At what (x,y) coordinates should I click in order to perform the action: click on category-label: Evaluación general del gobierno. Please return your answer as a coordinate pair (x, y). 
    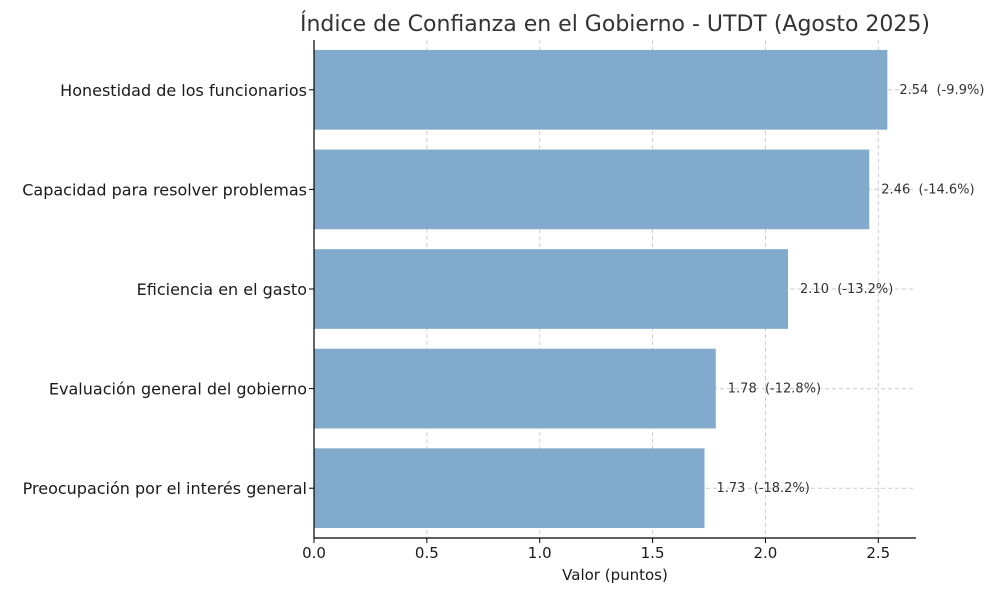
    Looking at the image, I should click on (178, 389).